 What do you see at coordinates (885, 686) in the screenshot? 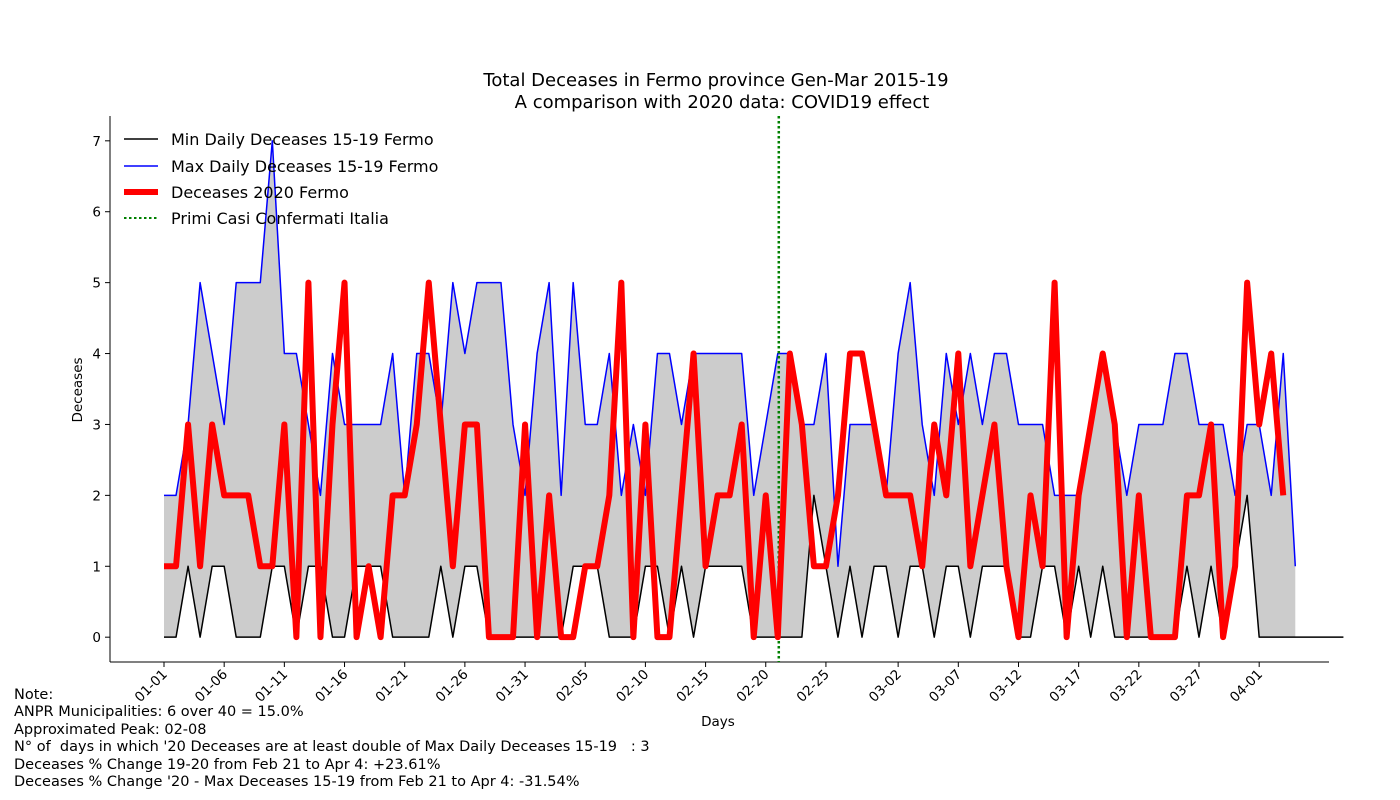
I see `x-tick-label-03-02: 03-02` at bounding box center [885, 686].